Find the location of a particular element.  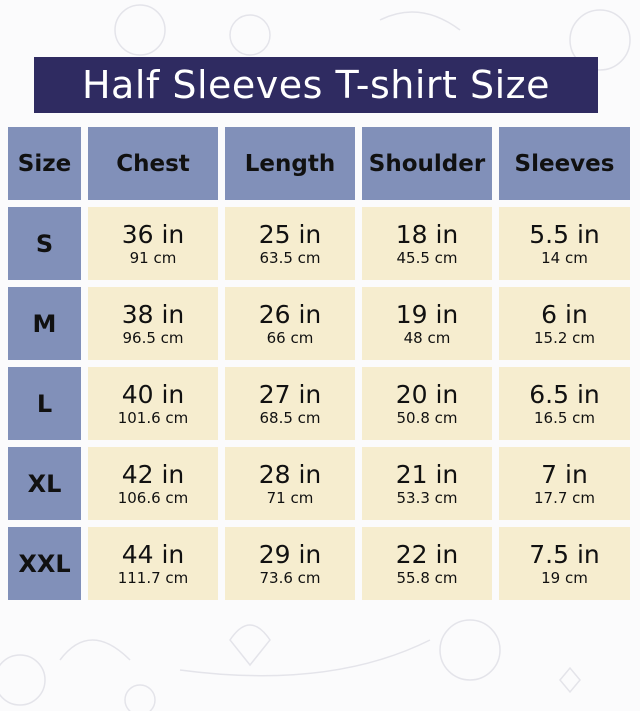

inches-value: 7 in is located at coordinates (564, 474).